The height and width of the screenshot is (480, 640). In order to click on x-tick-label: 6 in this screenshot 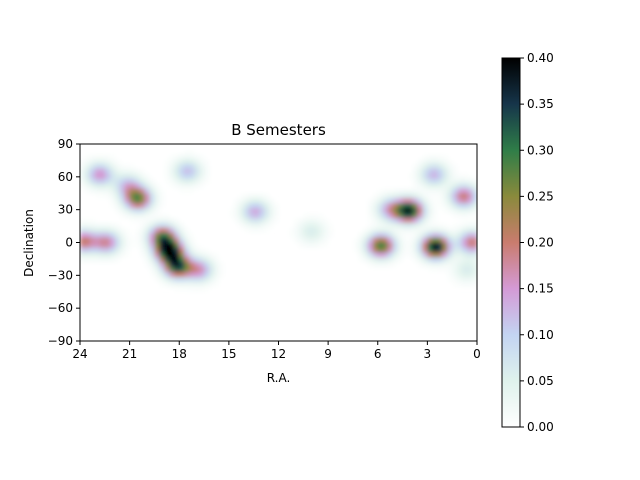, I will do `click(378, 354)`.